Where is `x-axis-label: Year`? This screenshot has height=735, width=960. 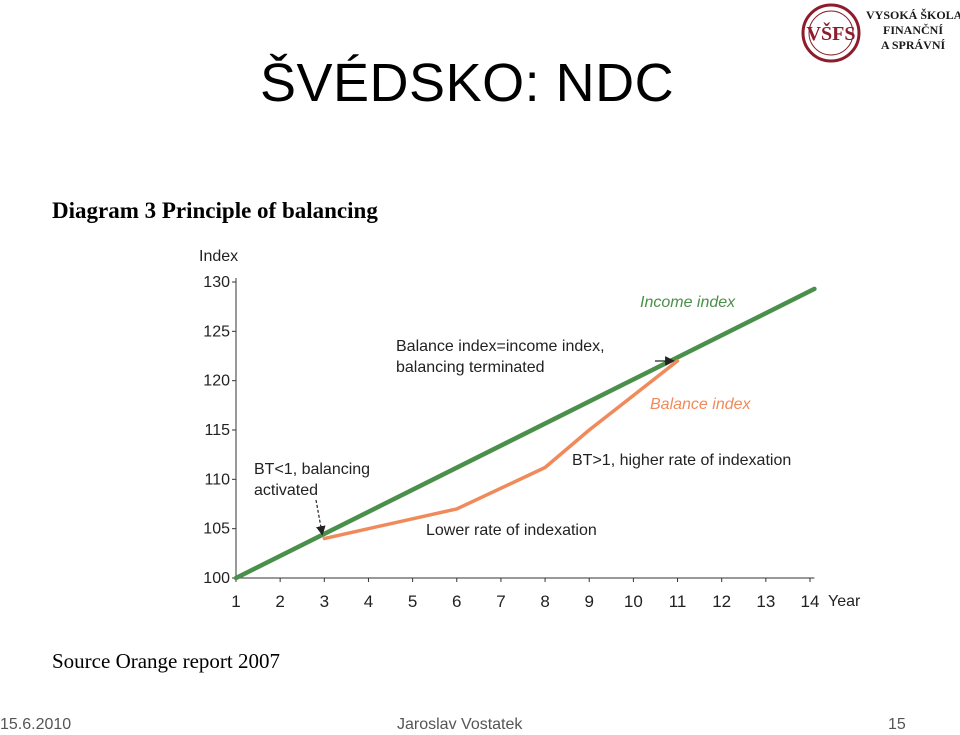
x-axis-label: Year is located at coordinates (844, 601).